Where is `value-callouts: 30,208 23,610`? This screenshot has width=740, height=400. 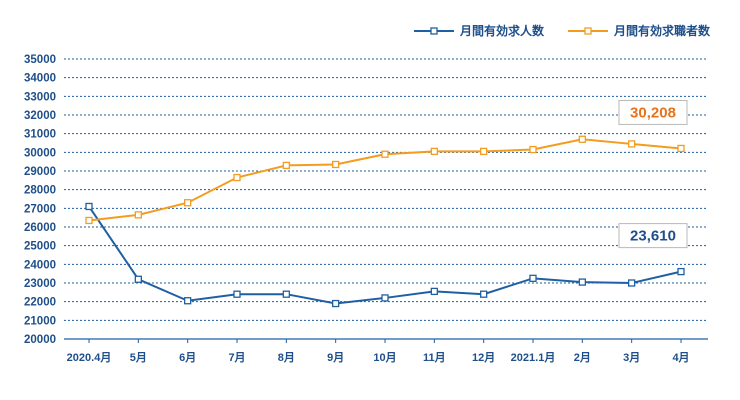 value-callouts: 30,208 23,610 is located at coordinates (653, 174).